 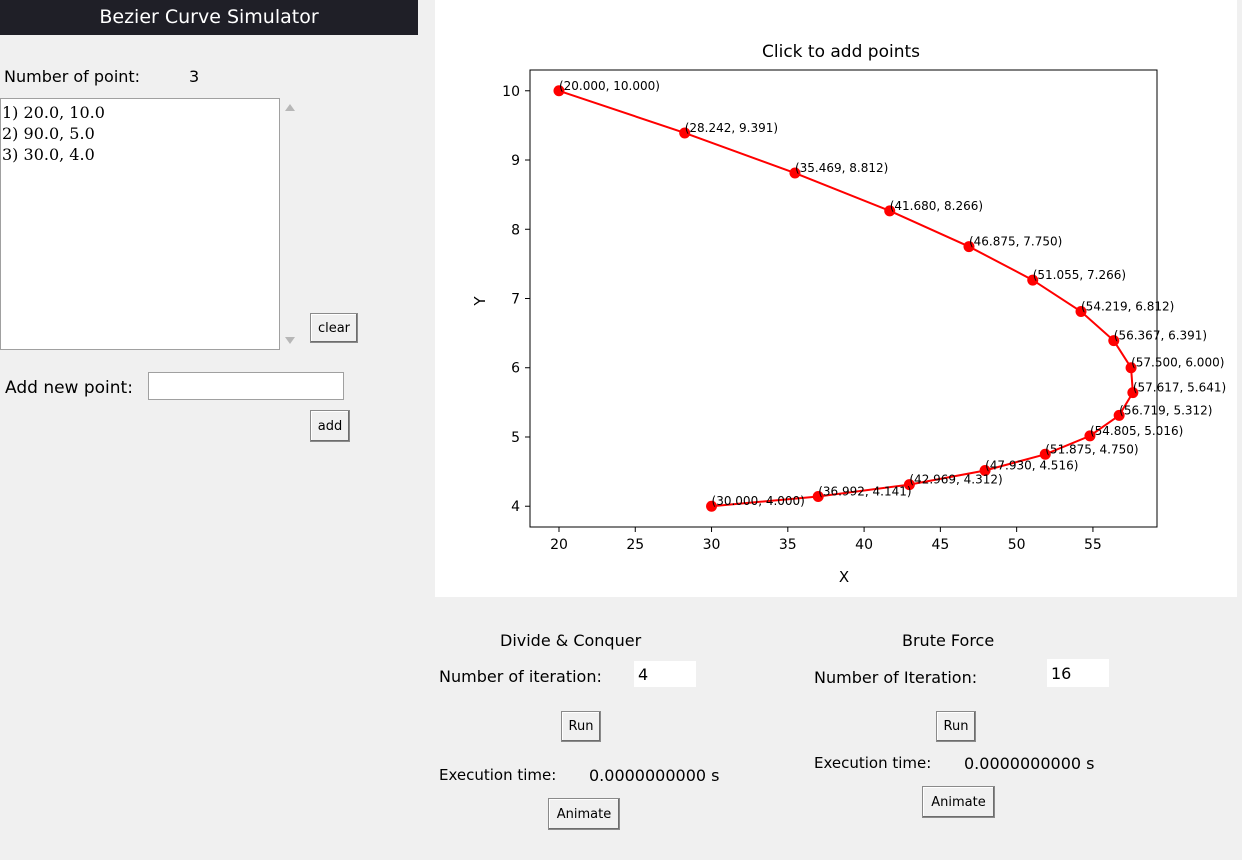 I want to click on x-axis-label: X, so click(x=844, y=577).